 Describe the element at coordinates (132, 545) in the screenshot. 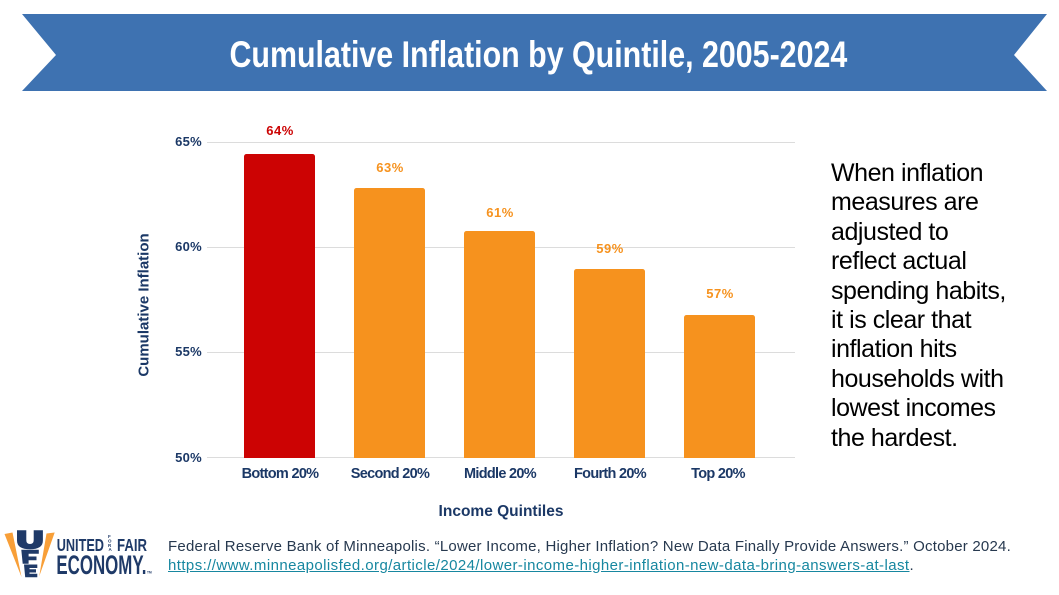

I see `svg-text: FAIR` at that location.